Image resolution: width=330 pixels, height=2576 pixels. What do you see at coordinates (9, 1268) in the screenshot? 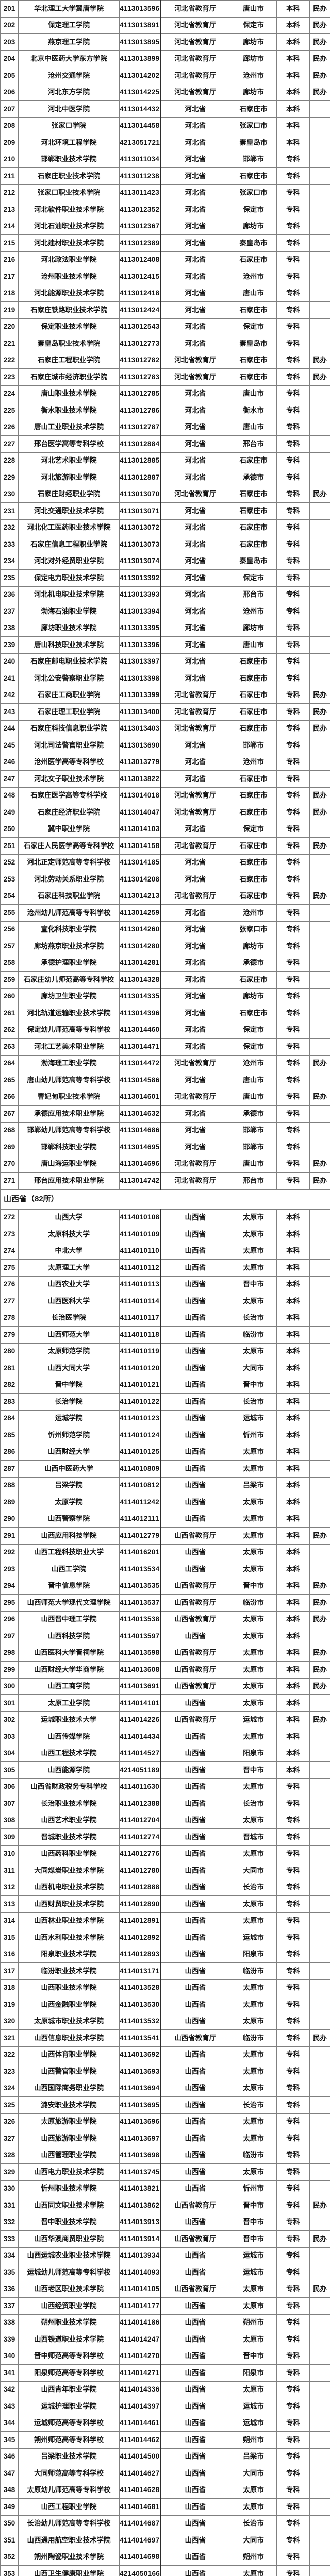
I see `cell-no: 275` at bounding box center [9, 1268].